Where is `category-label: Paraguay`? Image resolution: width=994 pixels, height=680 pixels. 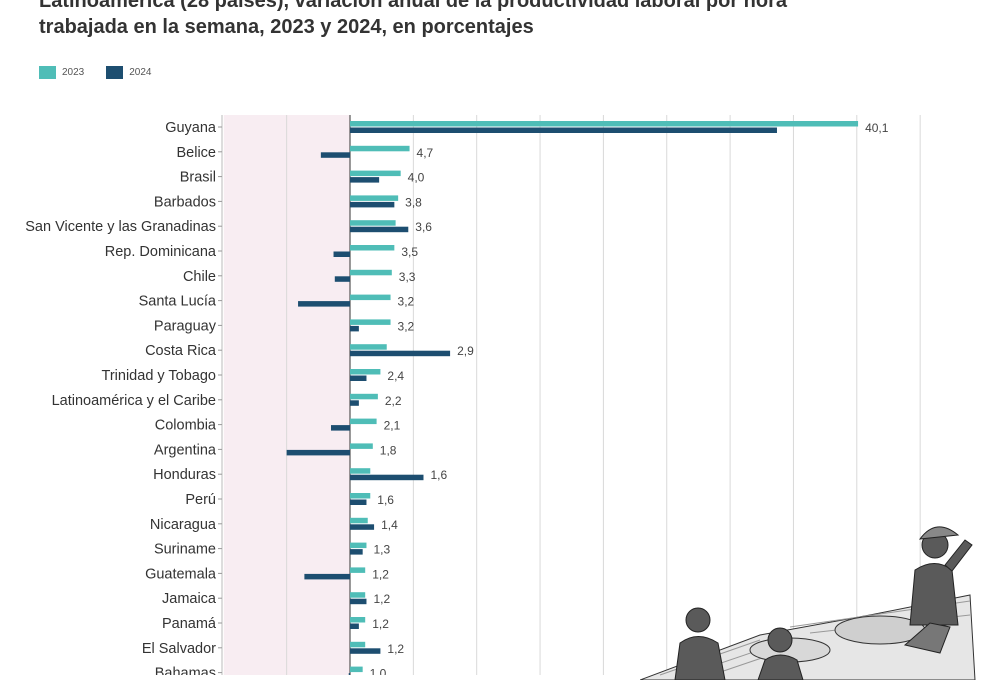 category-label: Paraguay is located at coordinates (185, 326).